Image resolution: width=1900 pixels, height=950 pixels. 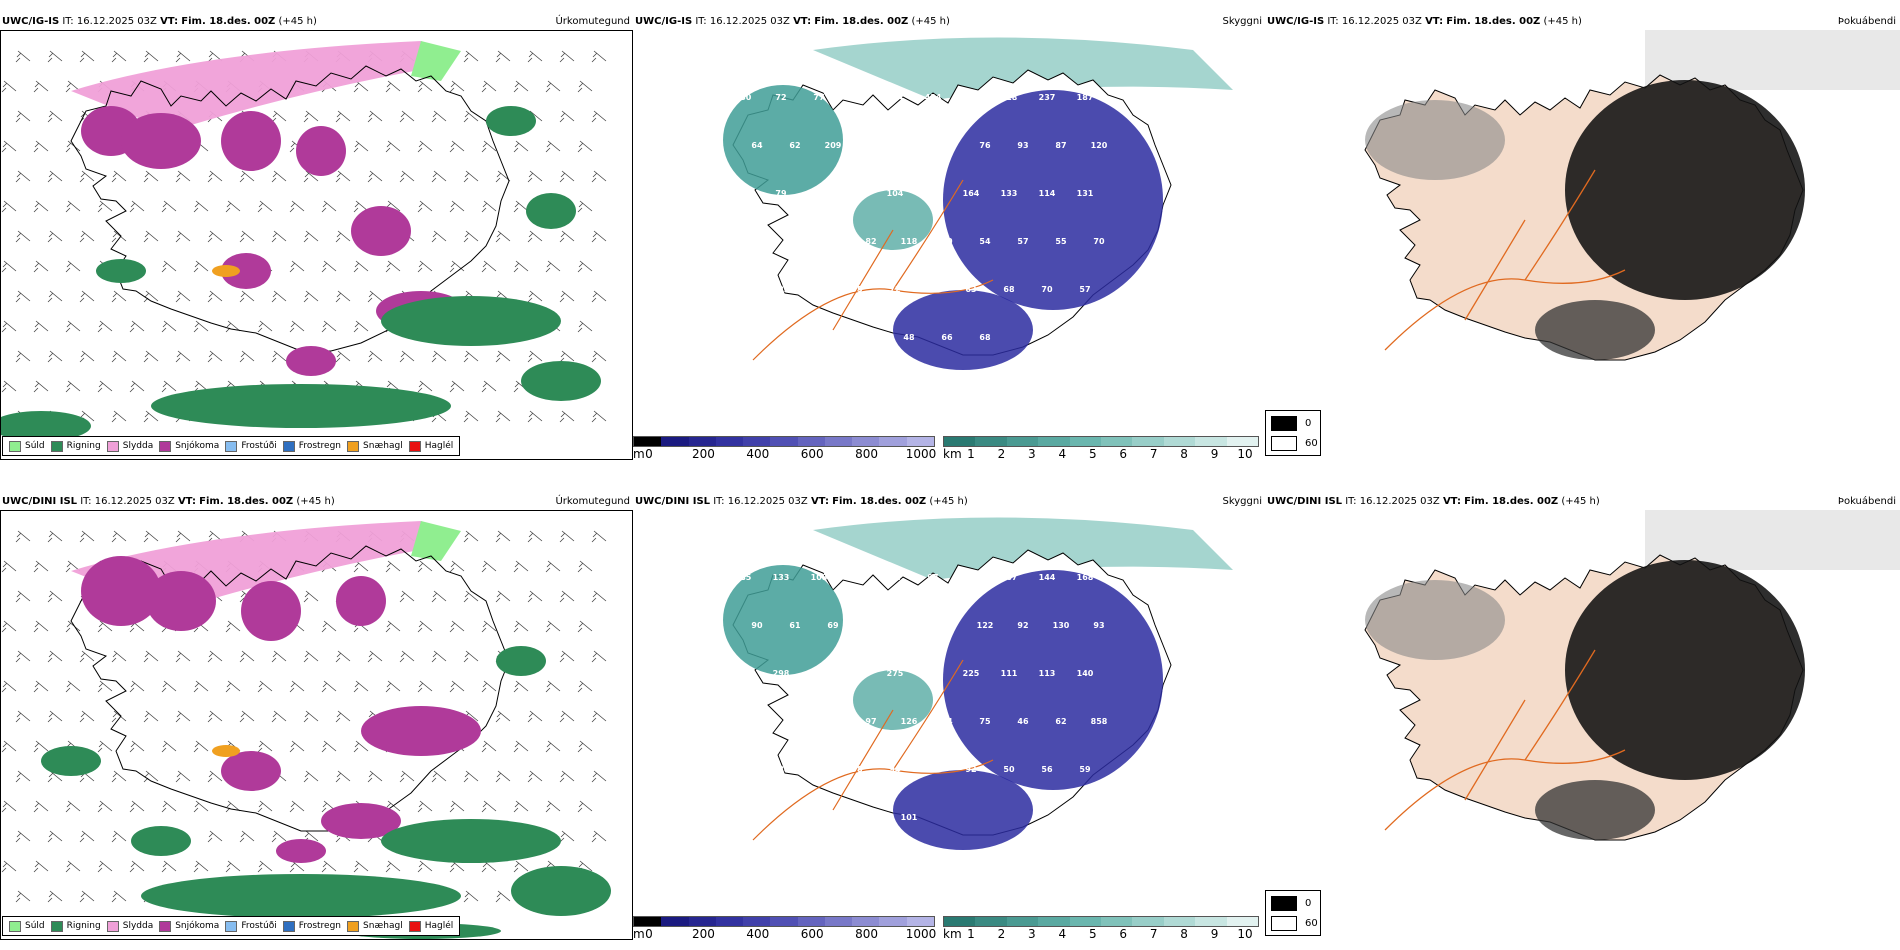 I want to click on cloud-base-label: 61, so click(x=833, y=337).